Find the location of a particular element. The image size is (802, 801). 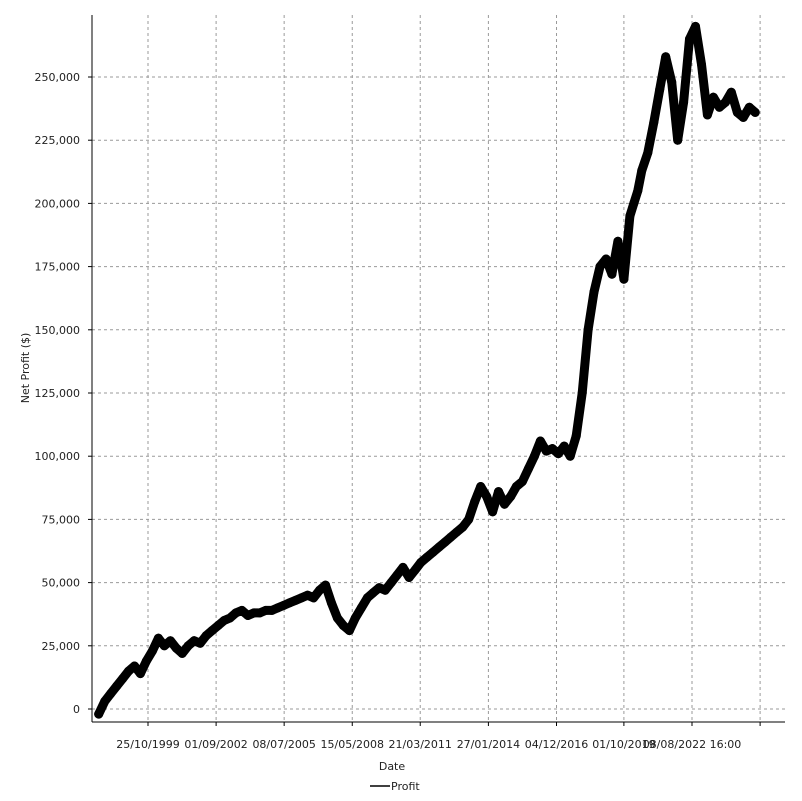

x-tick-label: 25/10/1999 is located at coordinates (147, 744).